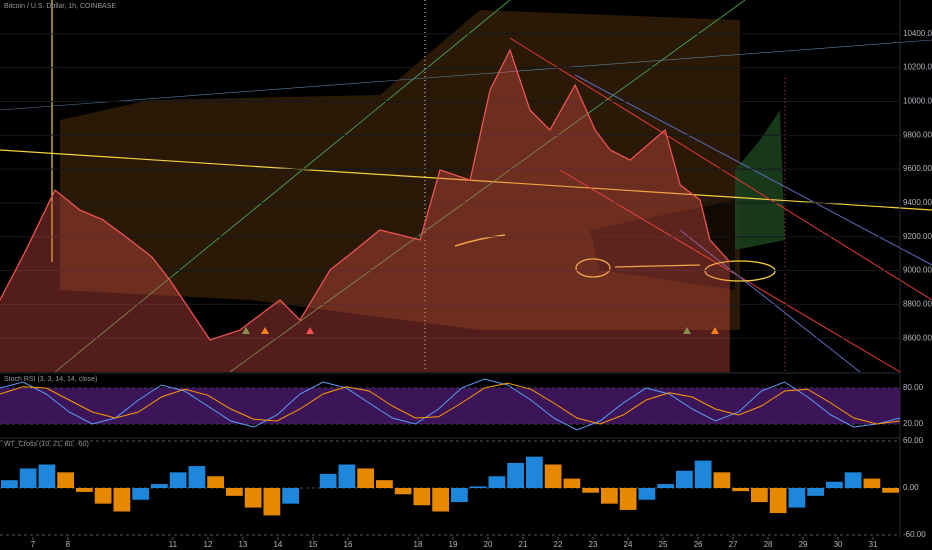  Describe the element at coordinates (914, 534) in the screenshot. I see `y-tick-label: -60.00` at that location.